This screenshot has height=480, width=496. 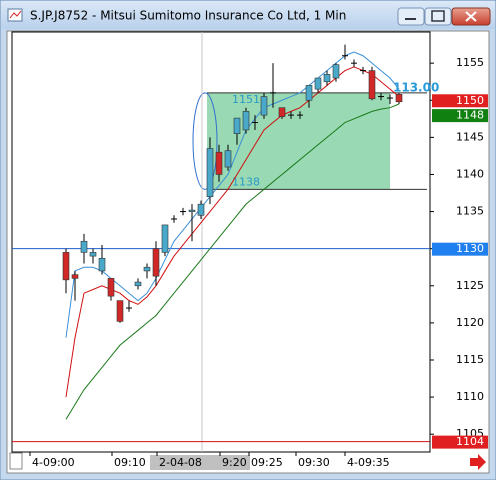 What do you see at coordinates (411, 16) in the screenshot?
I see `minimize-button` at bounding box center [411, 16].